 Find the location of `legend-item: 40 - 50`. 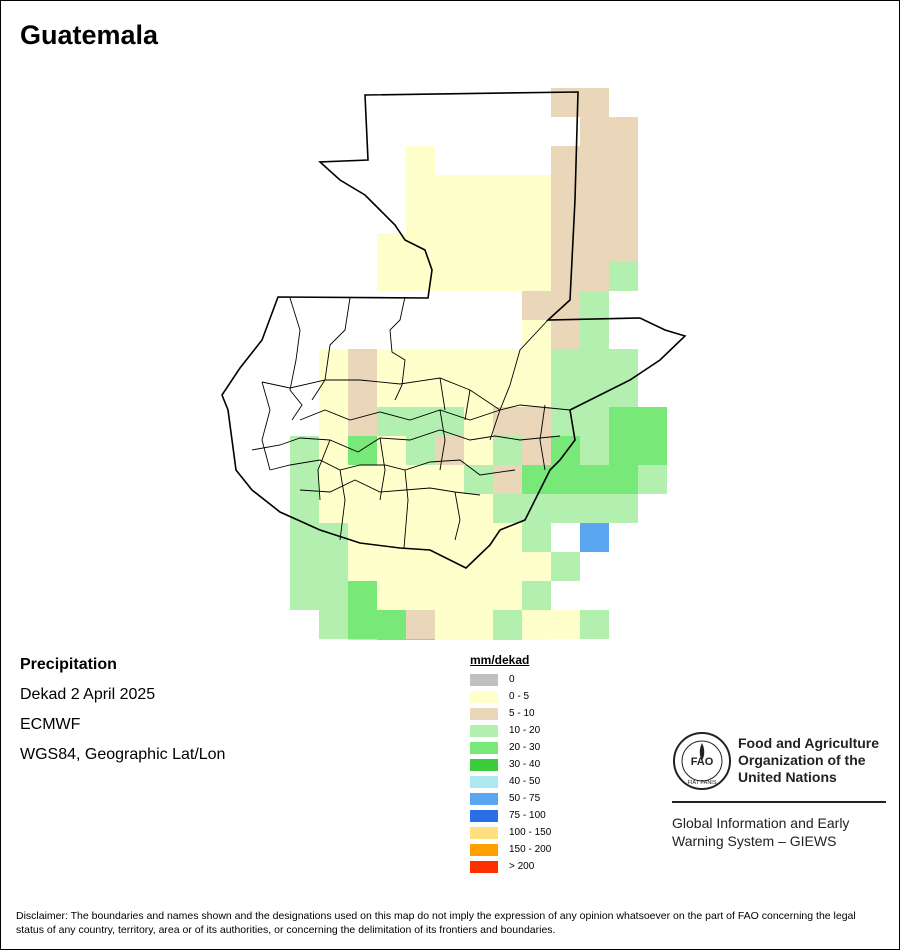

legend-item: 40 - 50 is located at coordinates (510, 781).